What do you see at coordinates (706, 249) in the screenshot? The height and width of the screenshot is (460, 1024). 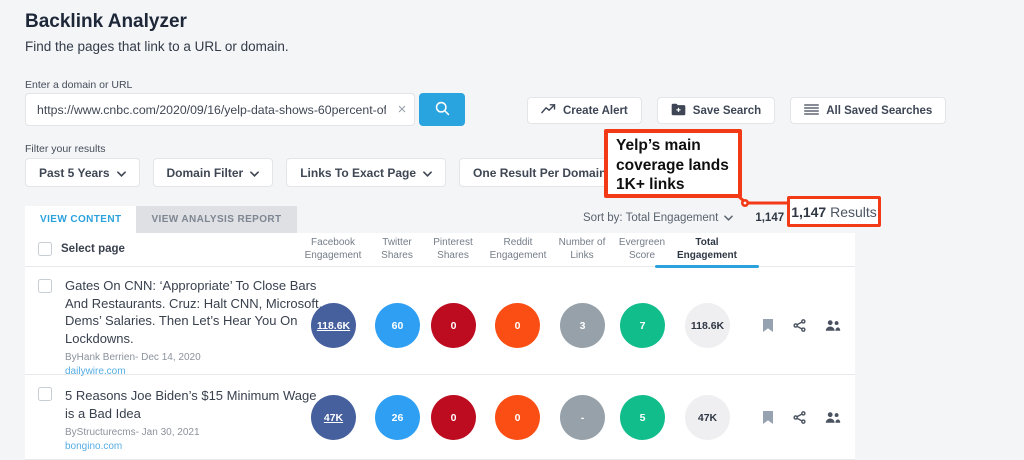 I see `column-header-total-engagement: Total Engagement` at bounding box center [706, 249].